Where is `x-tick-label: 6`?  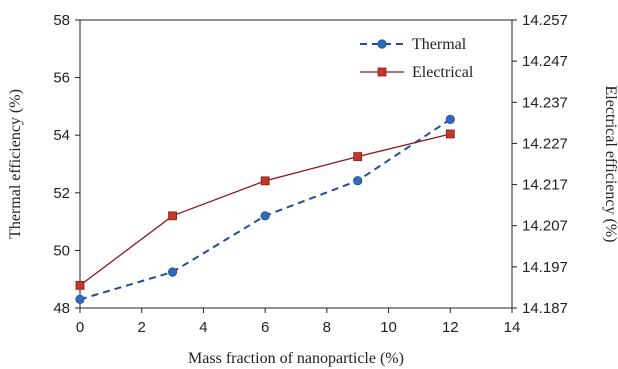 x-tick-label: 6 is located at coordinates (265, 327).